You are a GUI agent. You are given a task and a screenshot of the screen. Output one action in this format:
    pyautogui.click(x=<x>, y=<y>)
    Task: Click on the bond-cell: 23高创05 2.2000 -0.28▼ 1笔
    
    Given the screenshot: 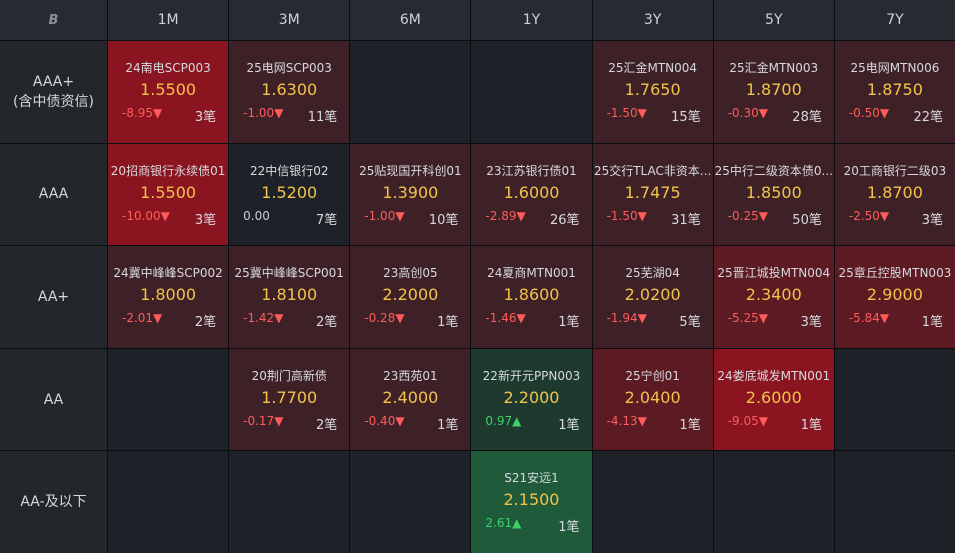 What is the action you would take?
    pyautogui.click(x=410, y=297)
    